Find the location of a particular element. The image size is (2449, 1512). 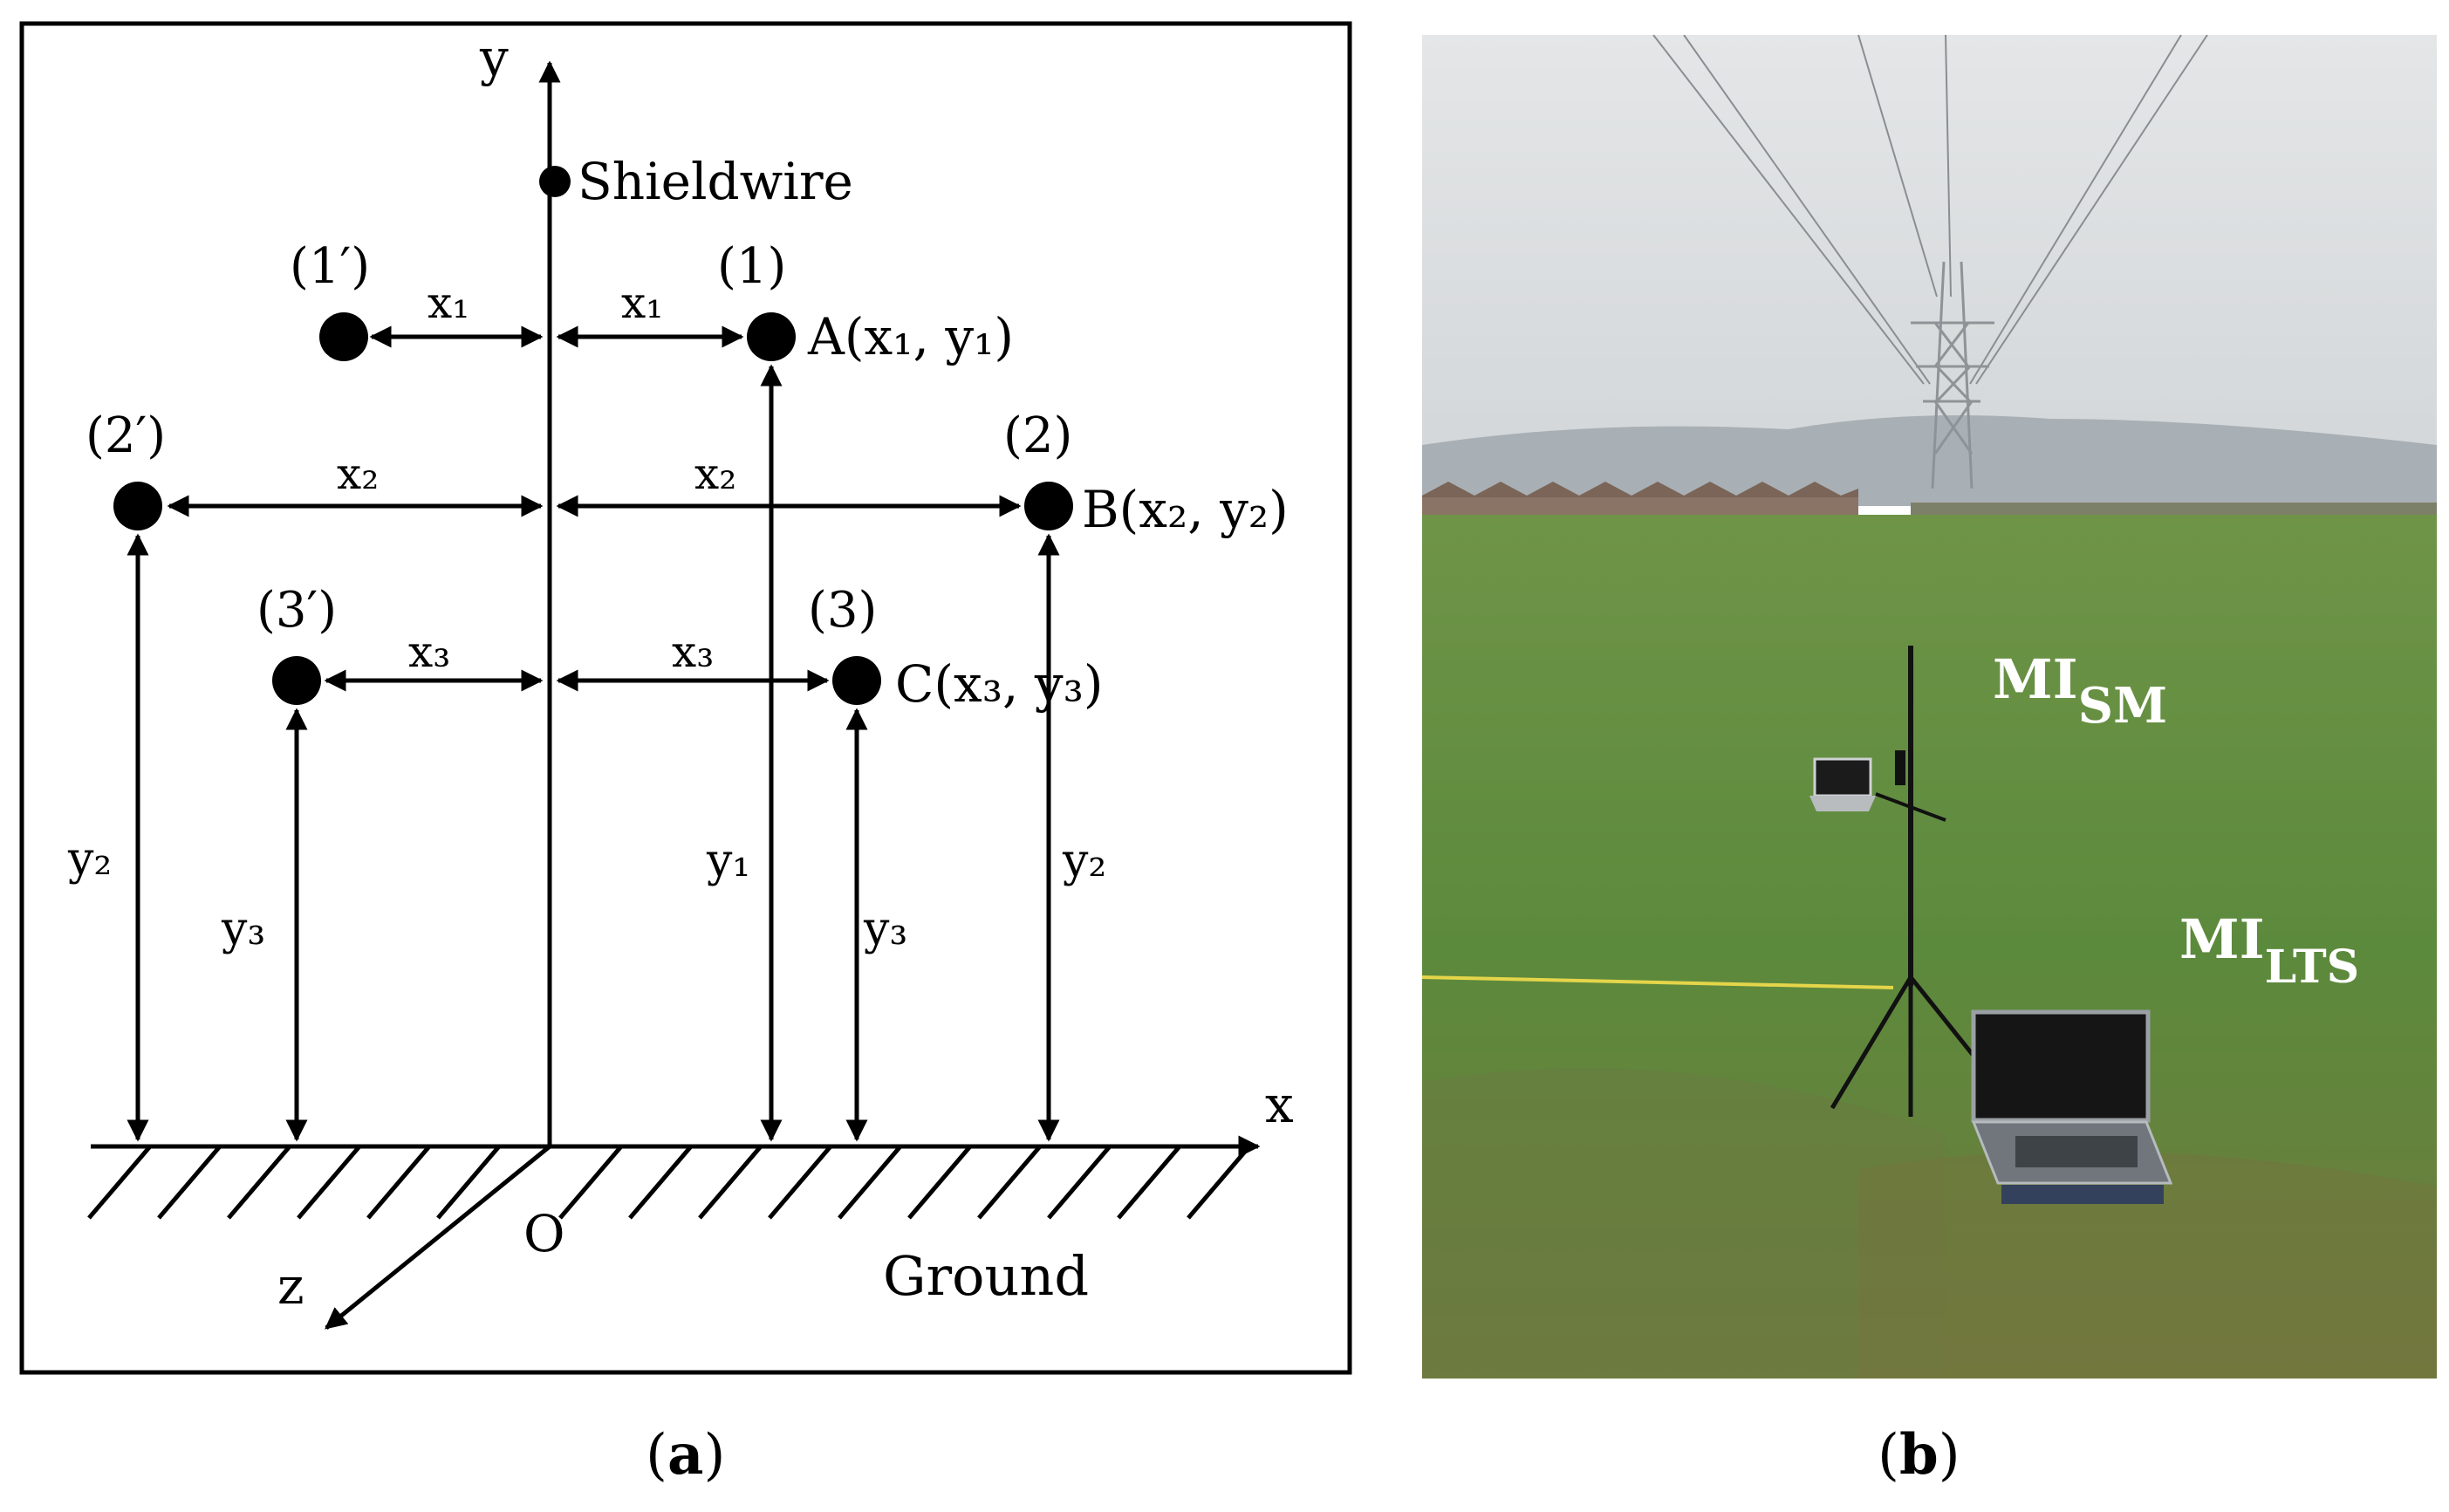

conductor-3-point is located at coordinates (856, 680).